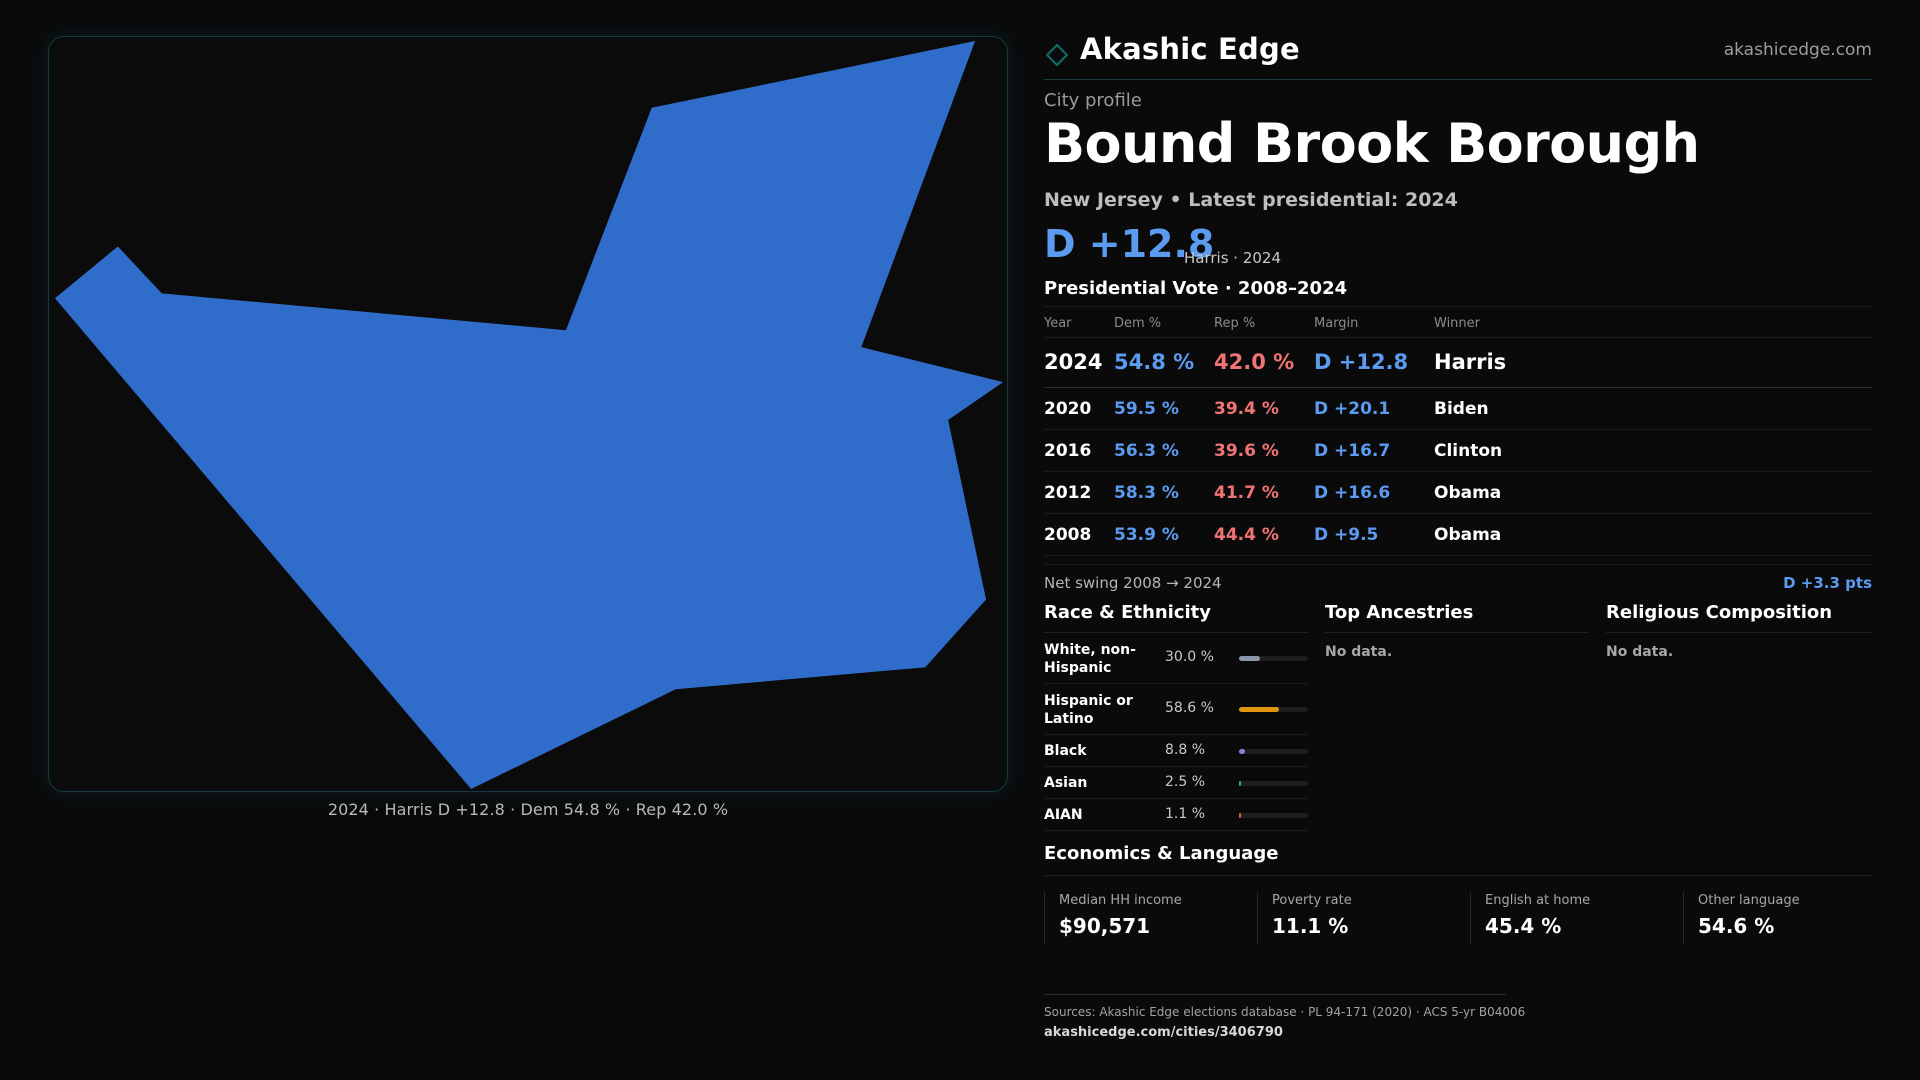 This screenshot has height=1080, width=1920. What do you see at coordinates (1246, 409) in the screenshot?
I see `row-rep: 39.4 %` at bounding box center [1246, 409].